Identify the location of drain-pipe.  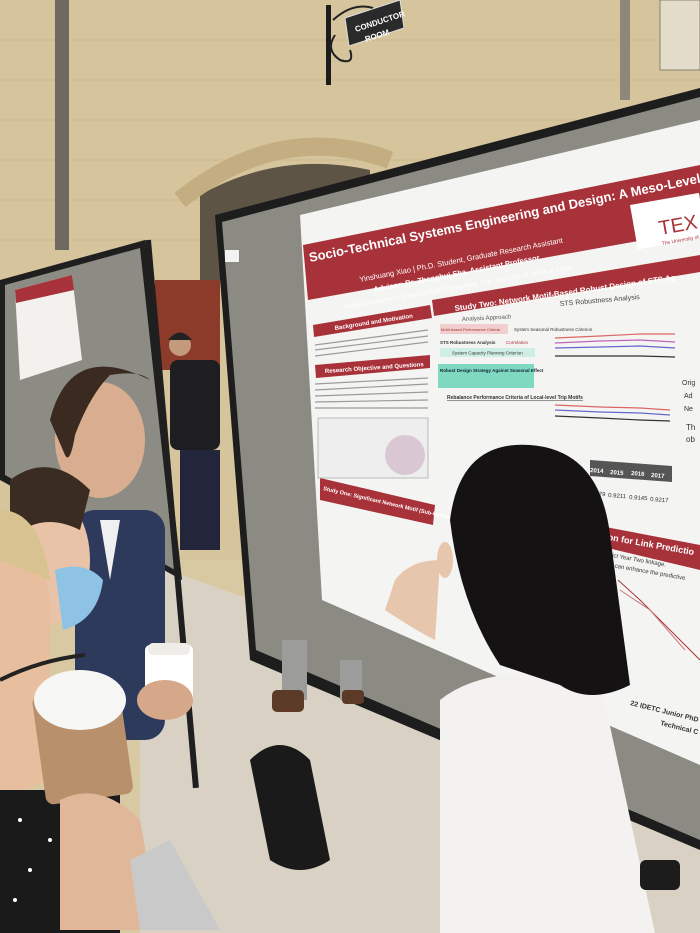
(62, 125).